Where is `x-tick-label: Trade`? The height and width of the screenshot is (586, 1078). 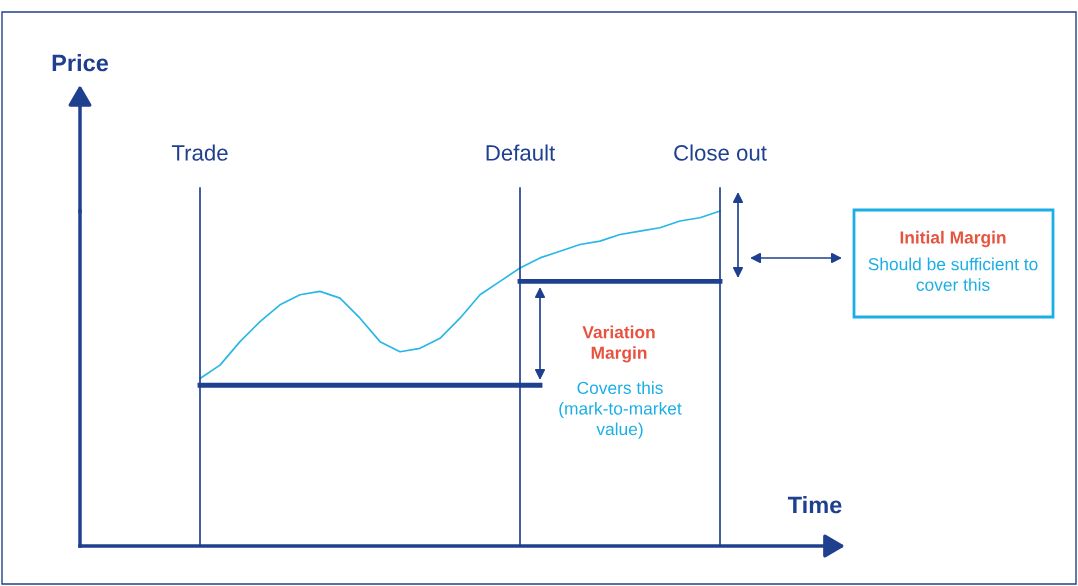
x-tick-label: Trade is located at coordinates (199, 152).